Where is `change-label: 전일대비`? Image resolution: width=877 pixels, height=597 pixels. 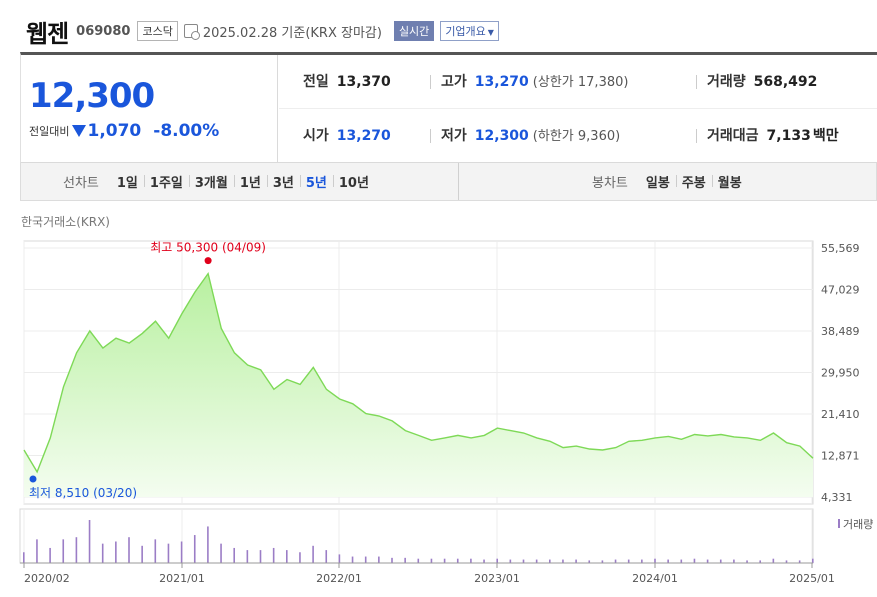
change-label: 전일대비 is located at coordinates (49, 131).